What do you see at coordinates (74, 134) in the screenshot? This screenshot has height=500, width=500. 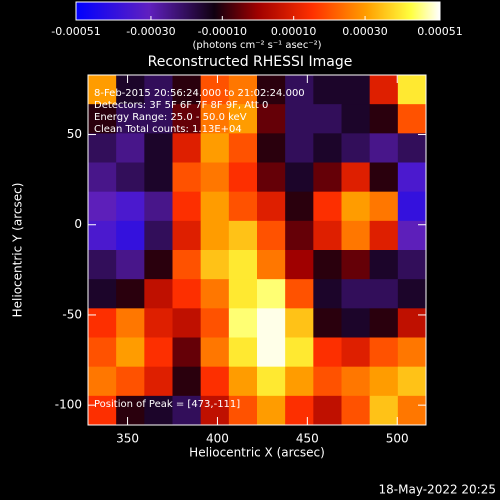 I see `y-tick-label: 50` at bounding box center [74, 134].